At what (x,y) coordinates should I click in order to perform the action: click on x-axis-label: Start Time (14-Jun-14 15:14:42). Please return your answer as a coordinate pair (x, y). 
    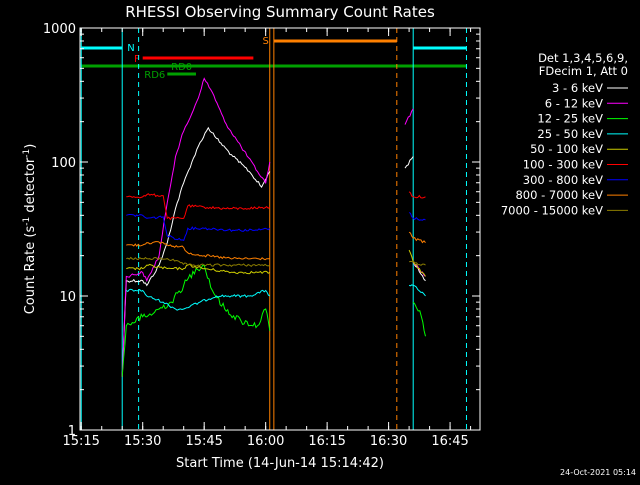
    Looking at the image, I should click on (280, 463).